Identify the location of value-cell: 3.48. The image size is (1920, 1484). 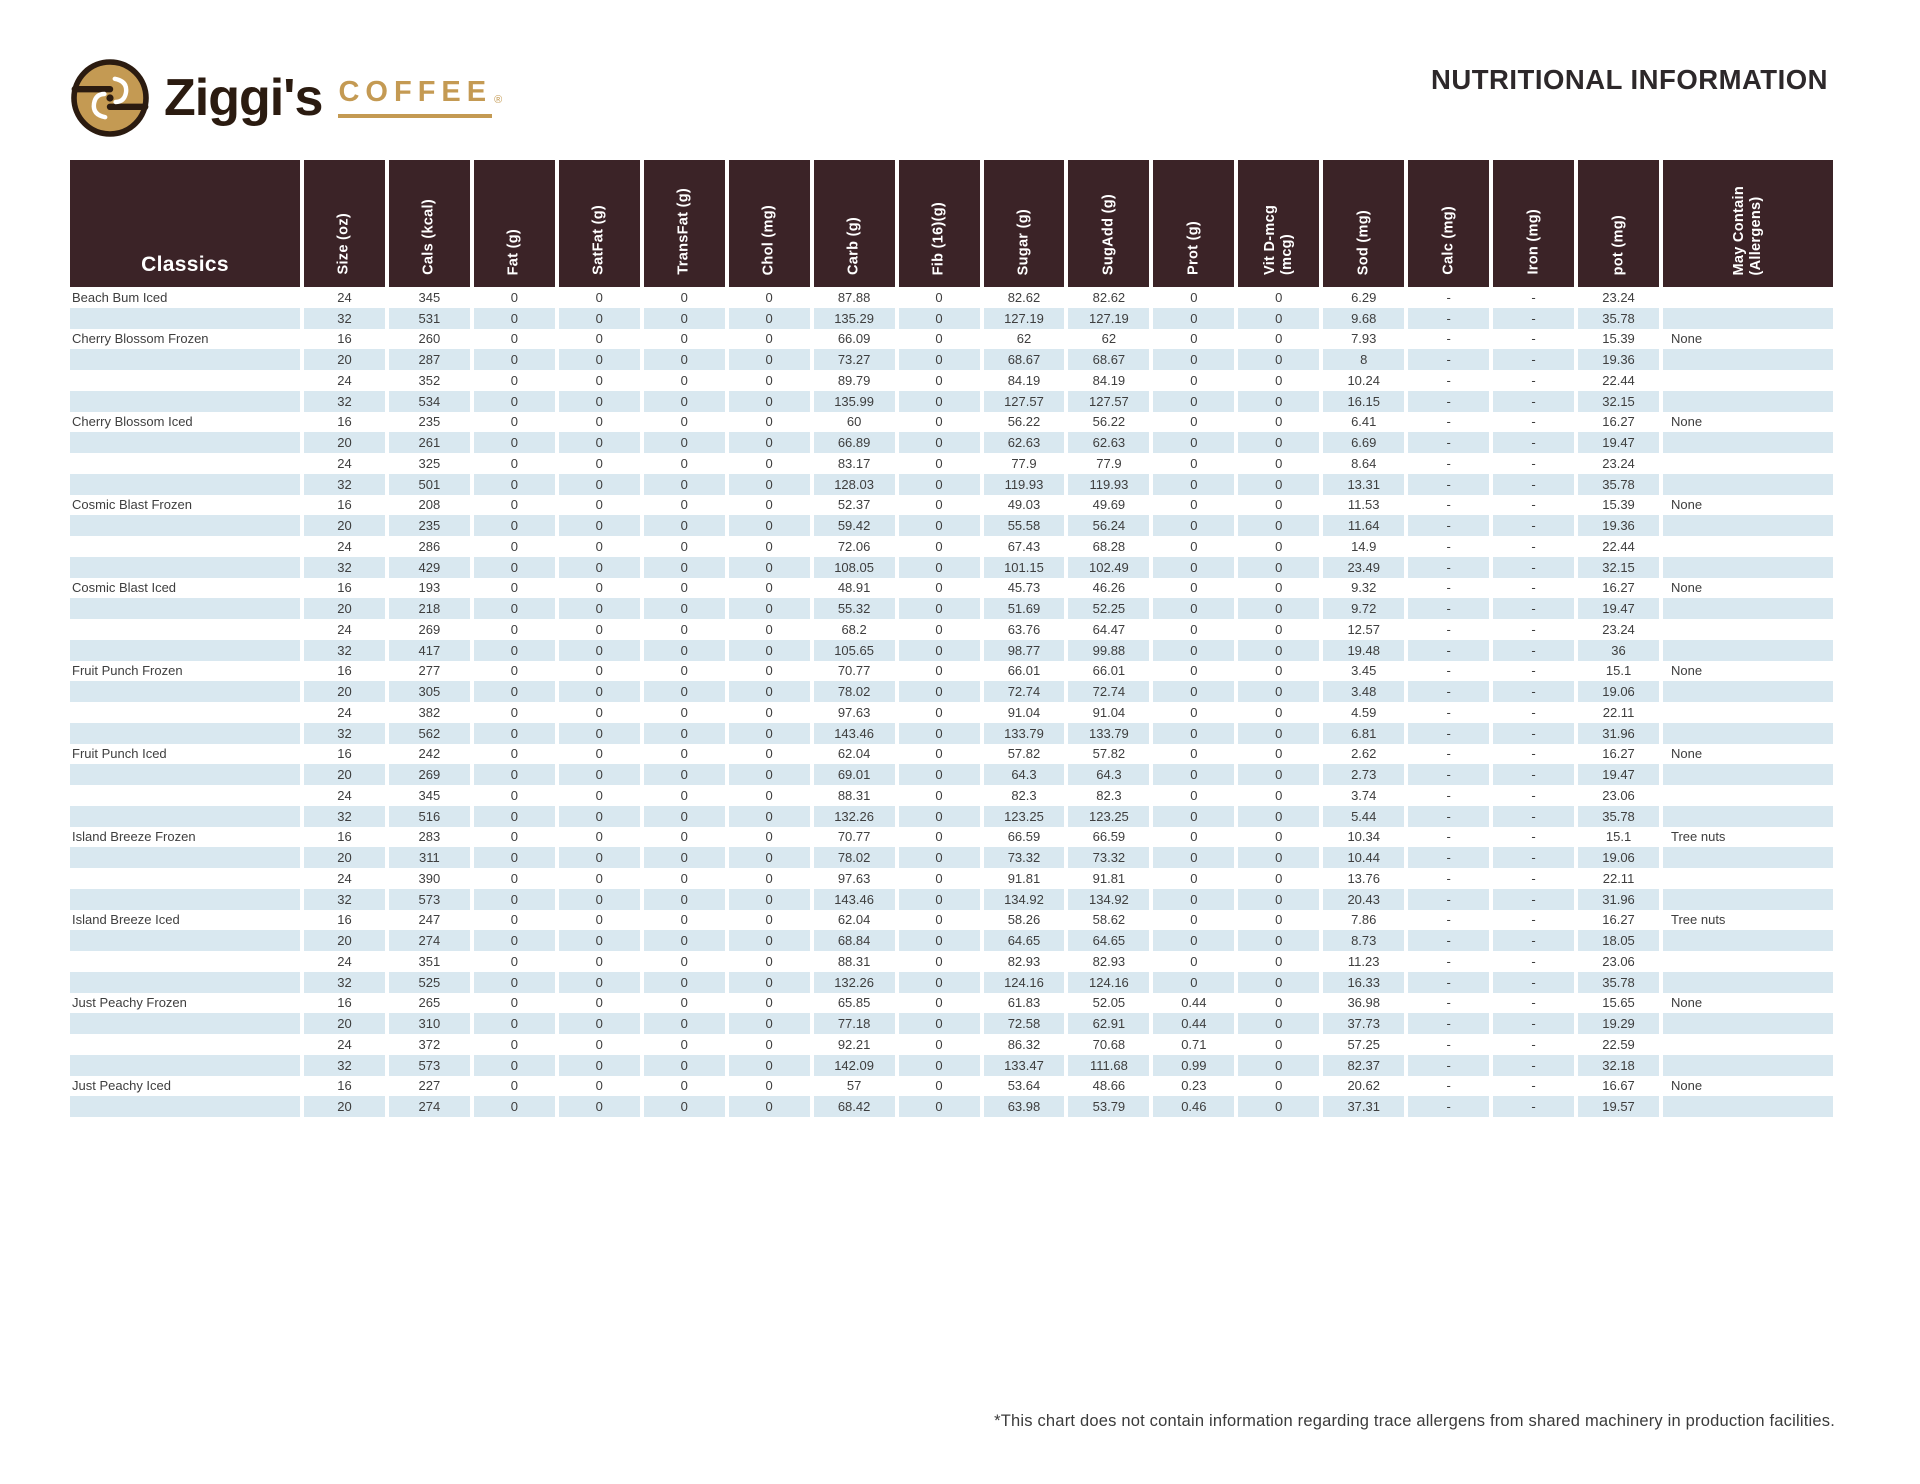
(1364, 691).